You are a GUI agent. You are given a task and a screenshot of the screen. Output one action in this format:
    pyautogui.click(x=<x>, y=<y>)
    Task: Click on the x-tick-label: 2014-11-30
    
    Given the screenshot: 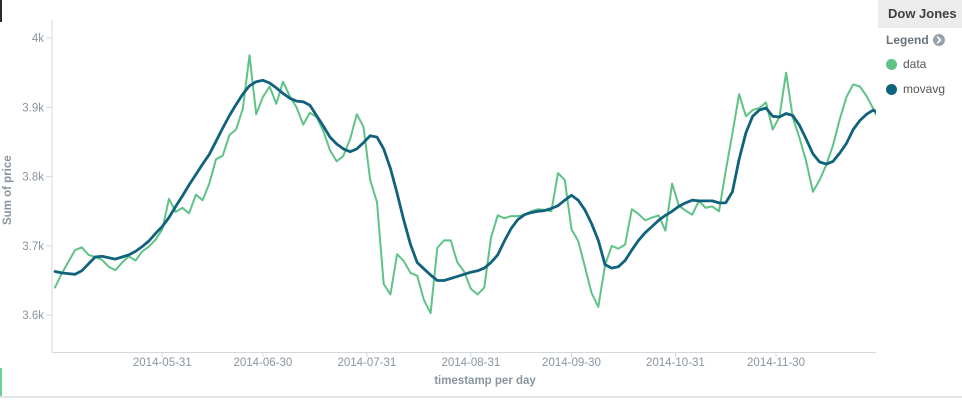 What is the action you would take?
    pyautogui.click(x=776, y=363)
    